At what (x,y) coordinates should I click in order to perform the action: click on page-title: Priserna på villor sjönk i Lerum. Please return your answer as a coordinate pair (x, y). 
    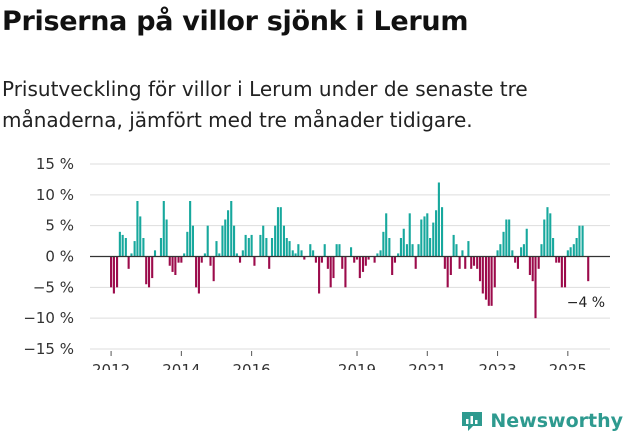
    Looking at the image, I should click on (235, 21).